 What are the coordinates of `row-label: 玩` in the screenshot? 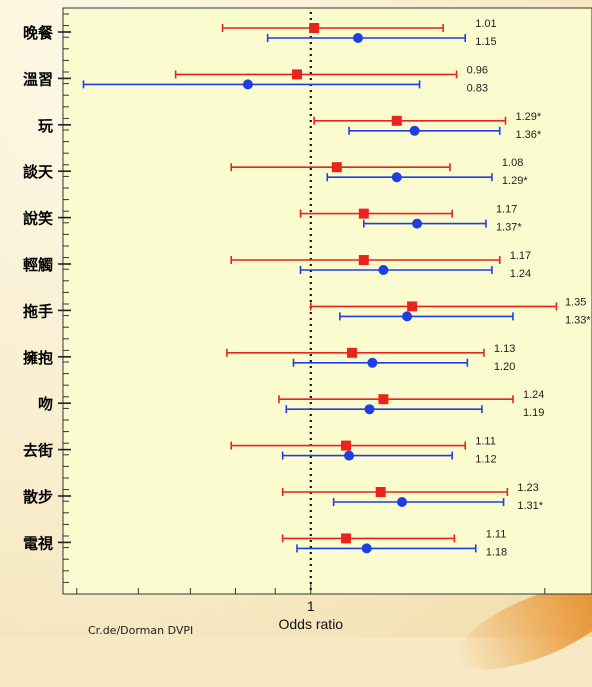 It's located at (45, 126).